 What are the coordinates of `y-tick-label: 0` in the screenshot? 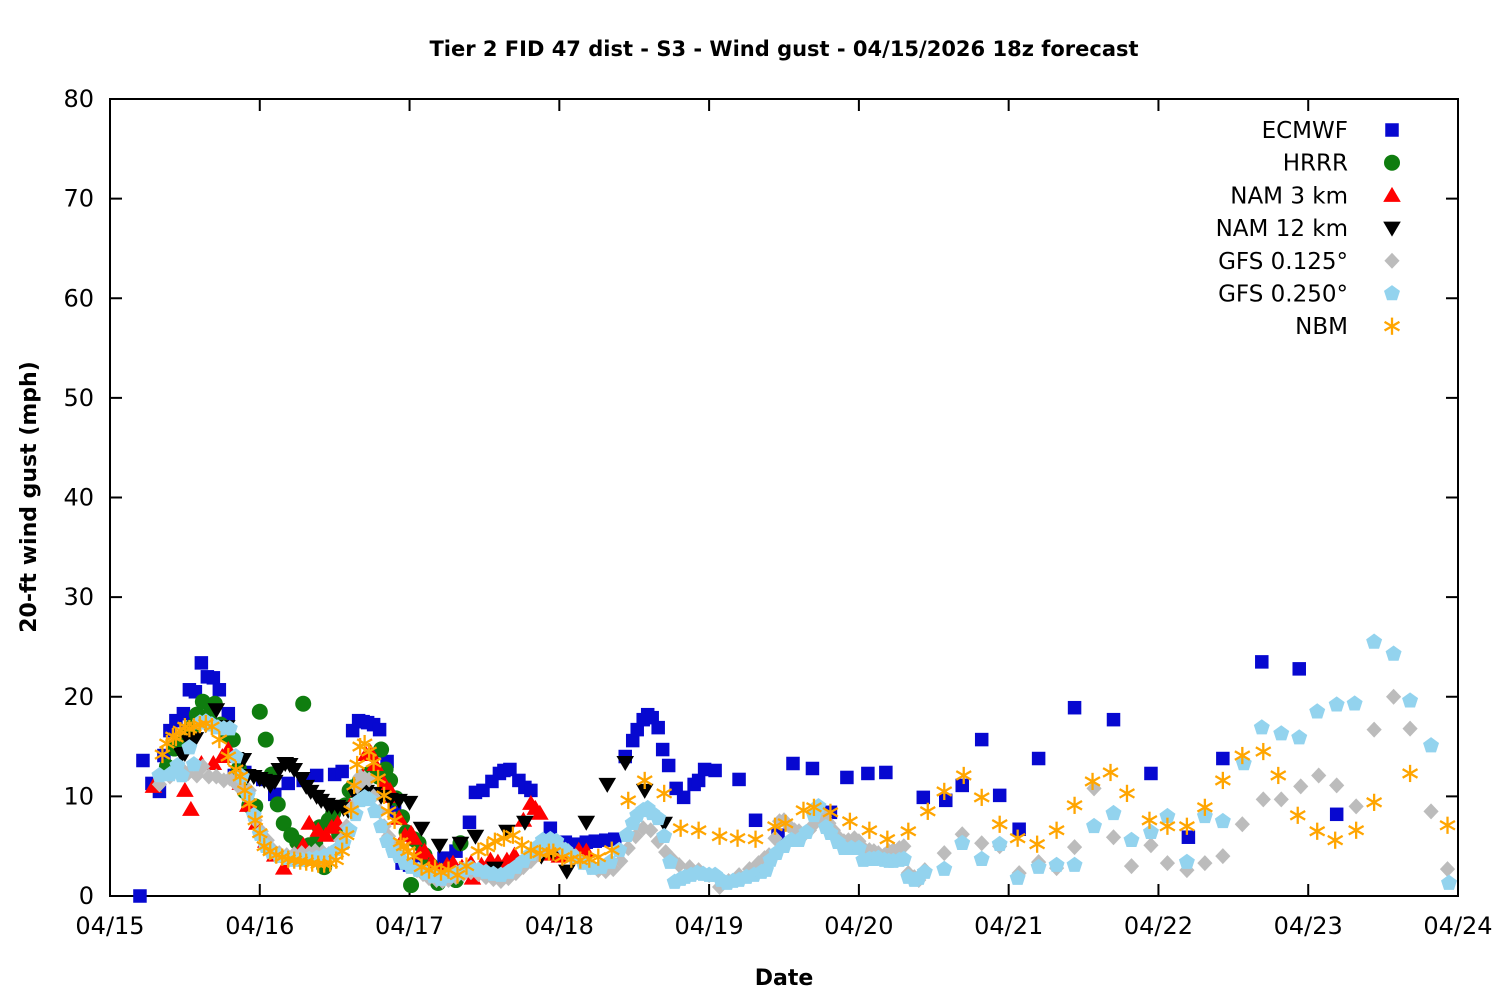 It's located at (86, 896).